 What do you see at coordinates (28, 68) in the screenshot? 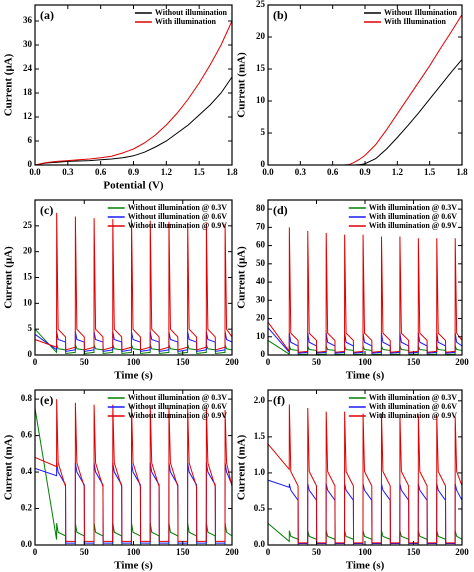
I see `y-tick-label: 24` at bounding box center [28, 68].